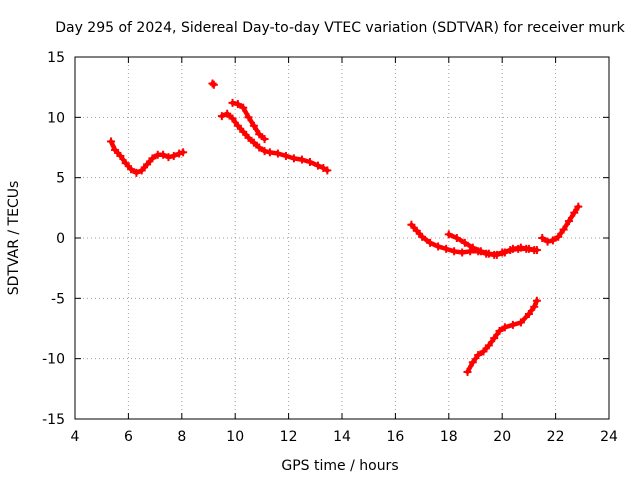 Image resolution: width=640 pixels, height=480 pixels. What do you see at coordinates (502, 437) in the screenshot?
I see `x-tick-label: 20` at bounding box center [502, 437].